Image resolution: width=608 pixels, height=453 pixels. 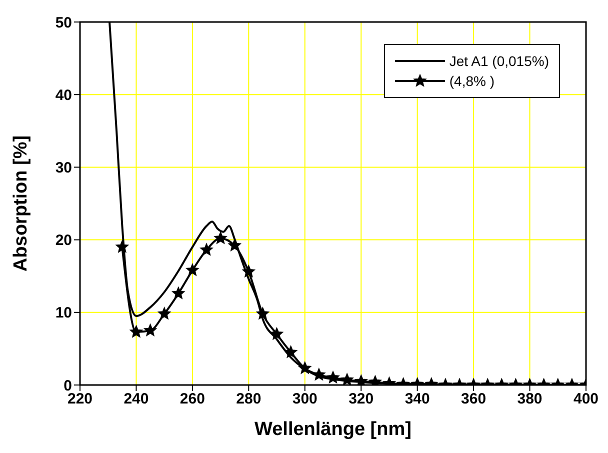 What do you see at coordinates (136, 399) in the screenshot?
I see `x-tick-label: 240` at bounding box center [136, 399].